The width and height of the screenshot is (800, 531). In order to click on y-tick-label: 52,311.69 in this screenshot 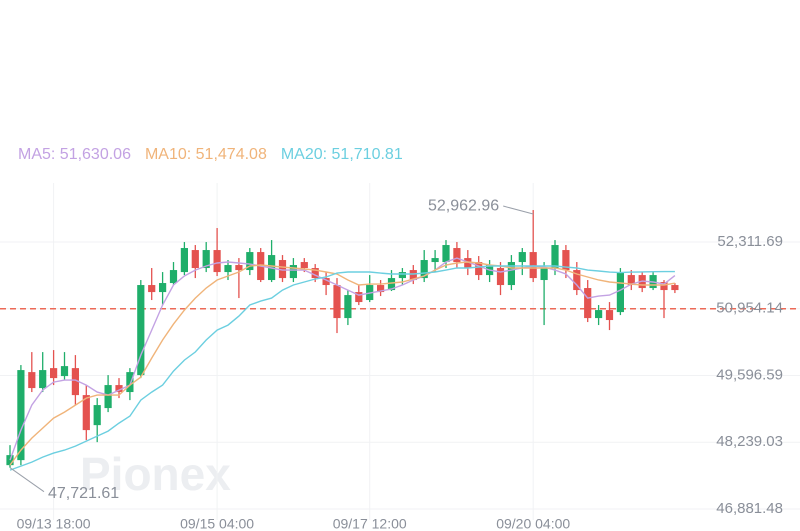, I will do `click(750, 241)`.